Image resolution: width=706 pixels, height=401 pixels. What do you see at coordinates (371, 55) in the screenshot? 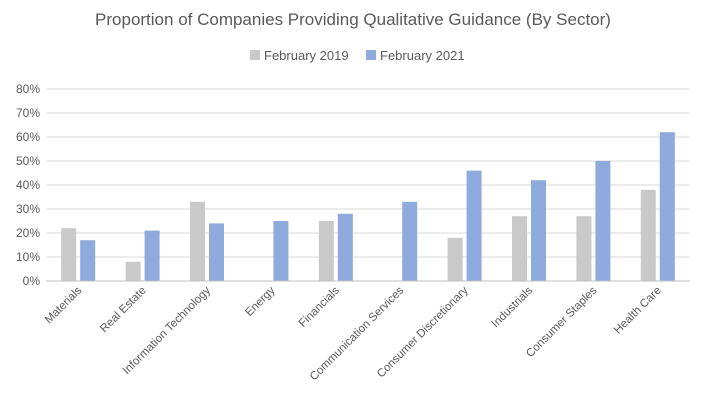
I see `legend-swatch-february-2021` at bounding box center [371, 55].